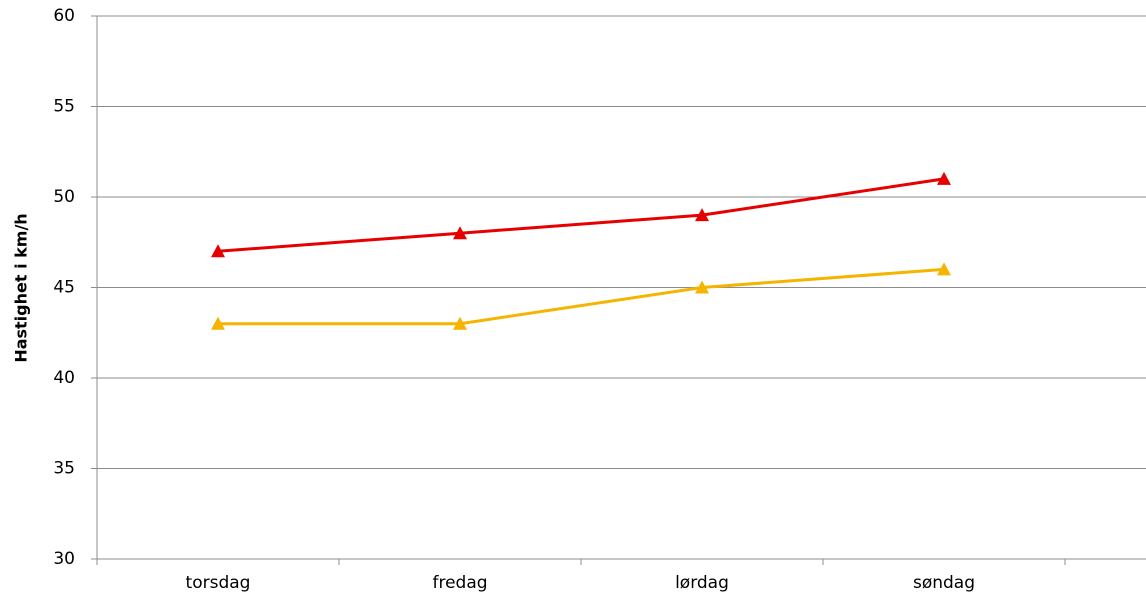 The image size is (1146, 612). Describe the element at coordinates (944, 583) in the screenshot. I see `x-tick-label: søndag` at that location.